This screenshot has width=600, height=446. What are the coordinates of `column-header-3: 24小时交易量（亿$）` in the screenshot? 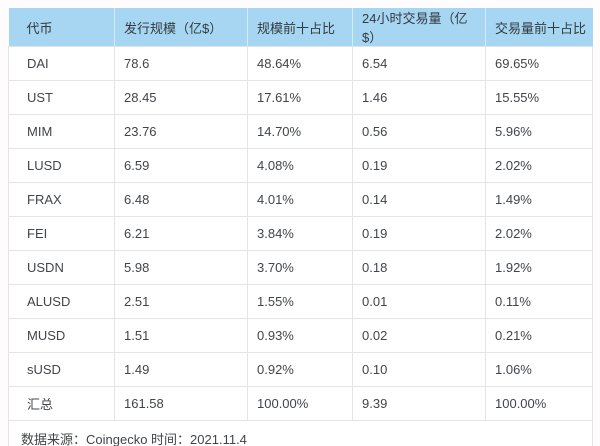 It's located at (419, 27).